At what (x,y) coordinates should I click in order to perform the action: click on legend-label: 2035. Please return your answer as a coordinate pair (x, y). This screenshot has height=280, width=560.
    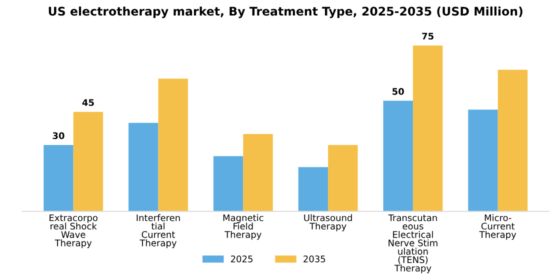
    Looking at the image, I should click on (315, 259).